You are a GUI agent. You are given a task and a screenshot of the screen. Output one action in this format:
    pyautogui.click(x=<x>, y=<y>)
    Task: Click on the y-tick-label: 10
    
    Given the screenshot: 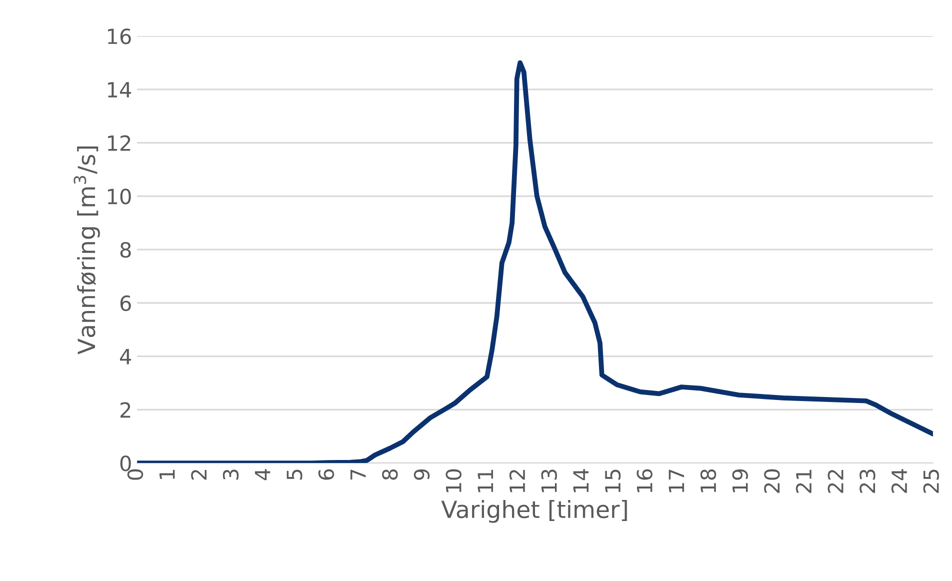 What is the action you would take?
    pyautogui.click(x=119, y=196)
    